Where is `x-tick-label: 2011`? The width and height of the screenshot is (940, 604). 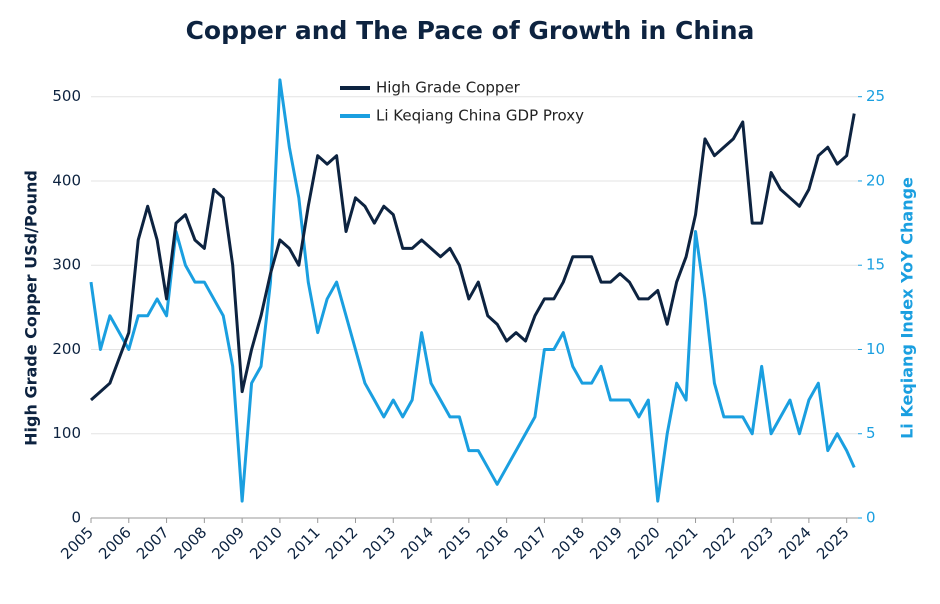
x-tick-label: 2011 is located at coordinates (304, 543).